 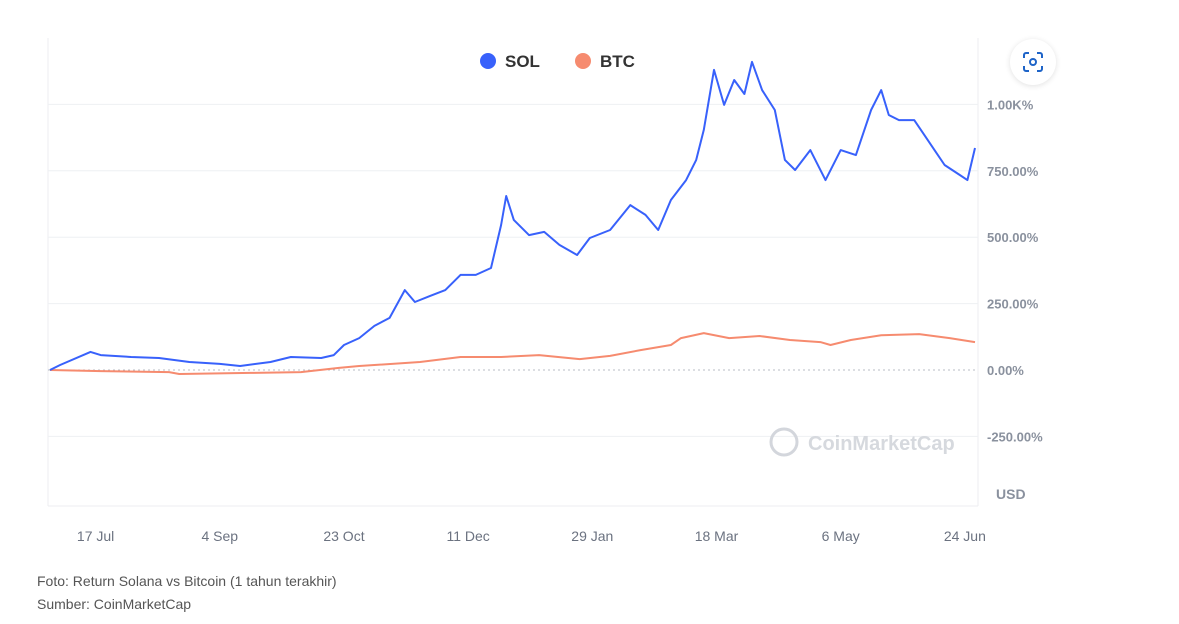 I want to click on y-tick-label: -250.00%, so click(x=1015, y=436).